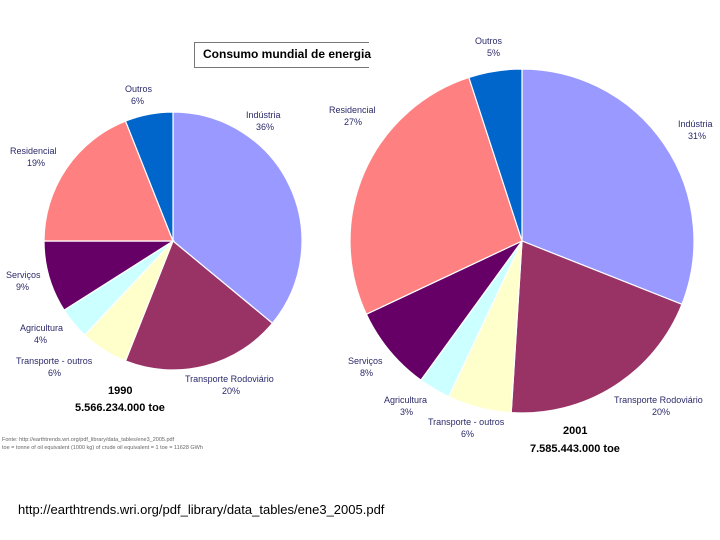  I want to click on label-1990-servicos-pct: 9%, so click(22, 287).